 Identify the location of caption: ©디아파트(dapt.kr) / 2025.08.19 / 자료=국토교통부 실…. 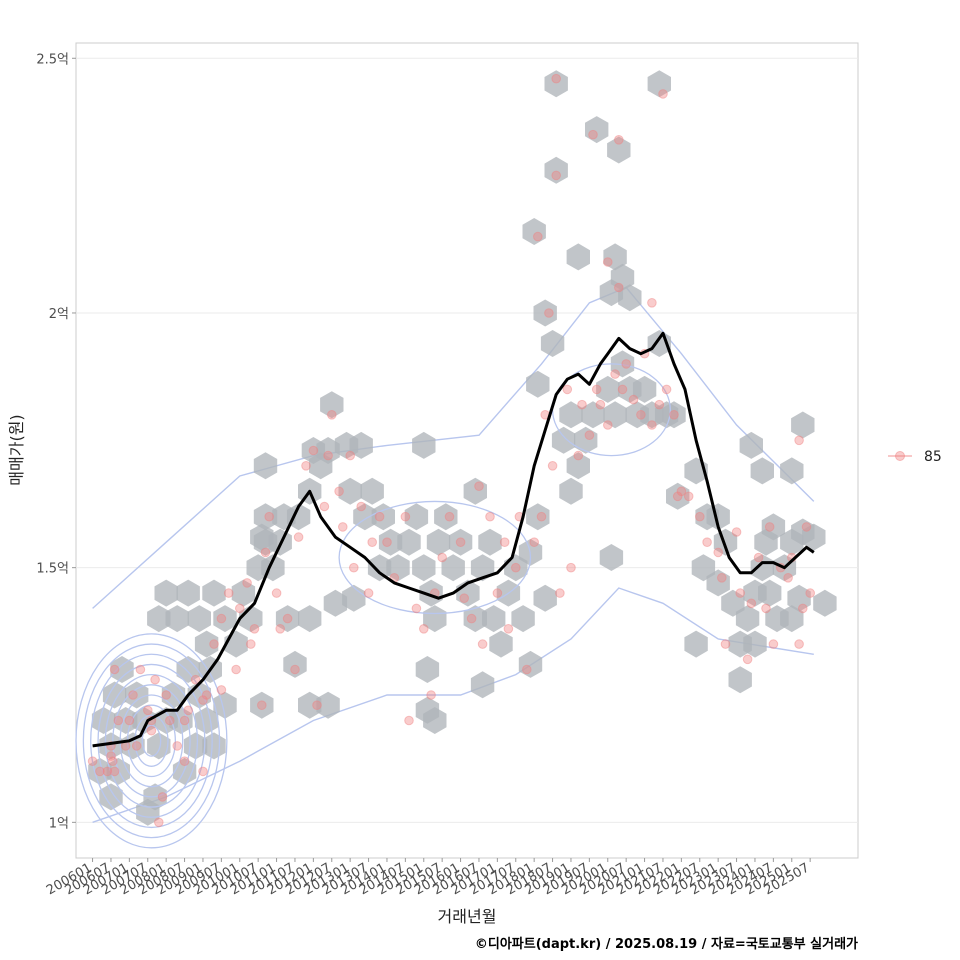
(666, 944).